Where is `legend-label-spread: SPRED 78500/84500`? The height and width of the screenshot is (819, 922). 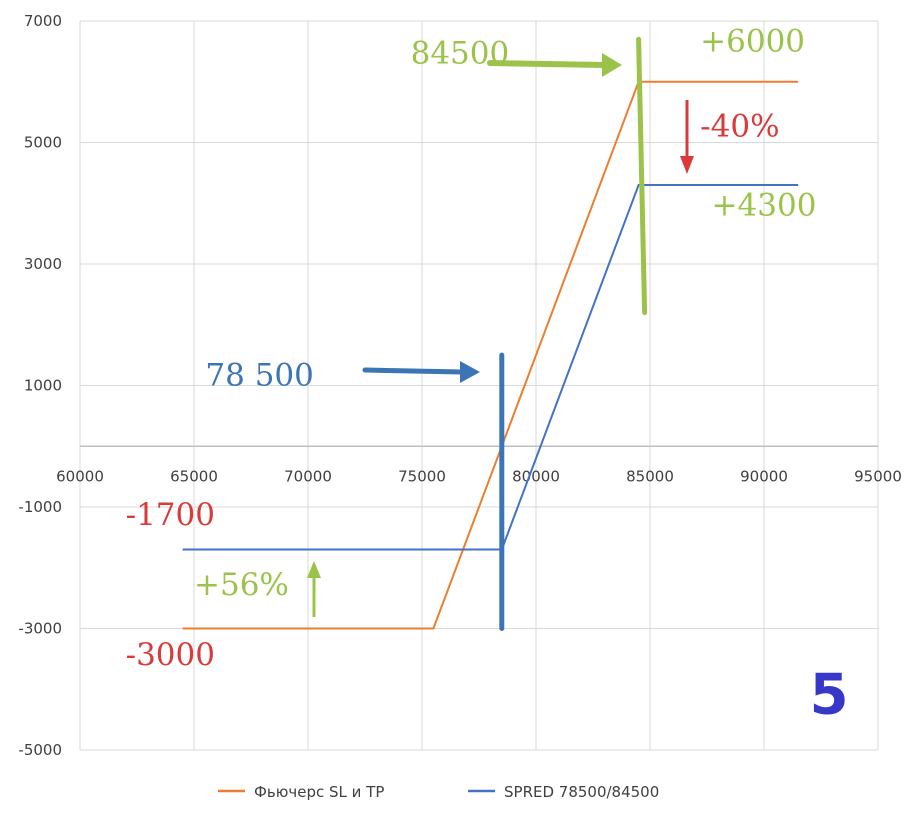
legend-label-spread: SPRED 78500/84500 is located at coordinates (581, 792).